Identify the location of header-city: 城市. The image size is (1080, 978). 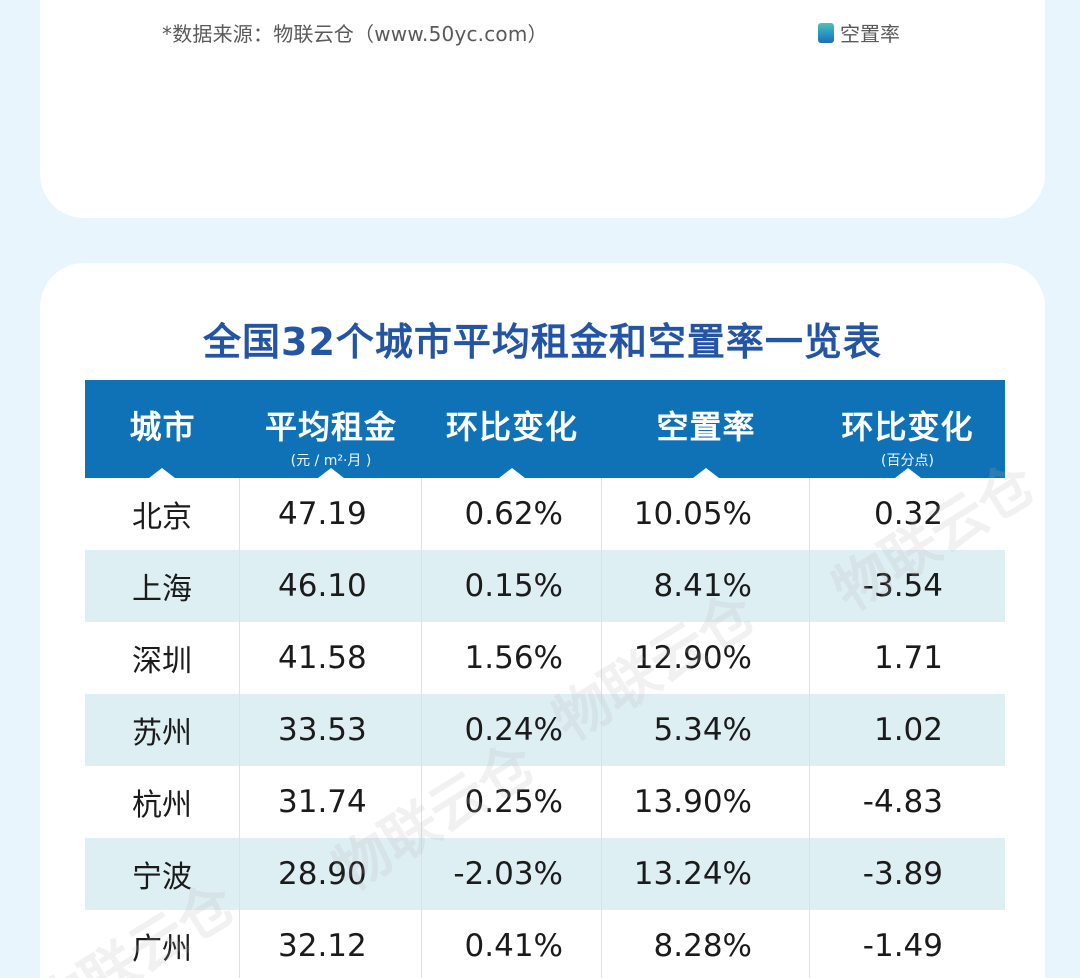
(162, 429).